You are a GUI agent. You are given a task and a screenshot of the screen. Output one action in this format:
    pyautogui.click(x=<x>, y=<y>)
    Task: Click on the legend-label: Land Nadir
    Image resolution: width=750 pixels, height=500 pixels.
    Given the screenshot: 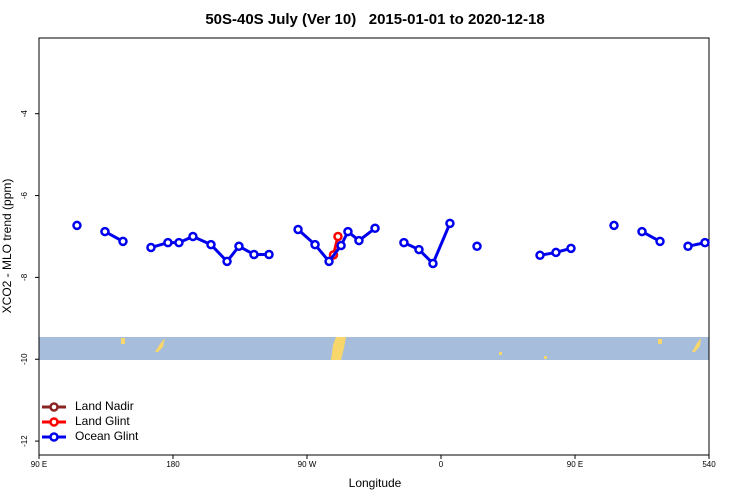 What is the action you would take?
    pyautogui.click(x=104, y=406)
    